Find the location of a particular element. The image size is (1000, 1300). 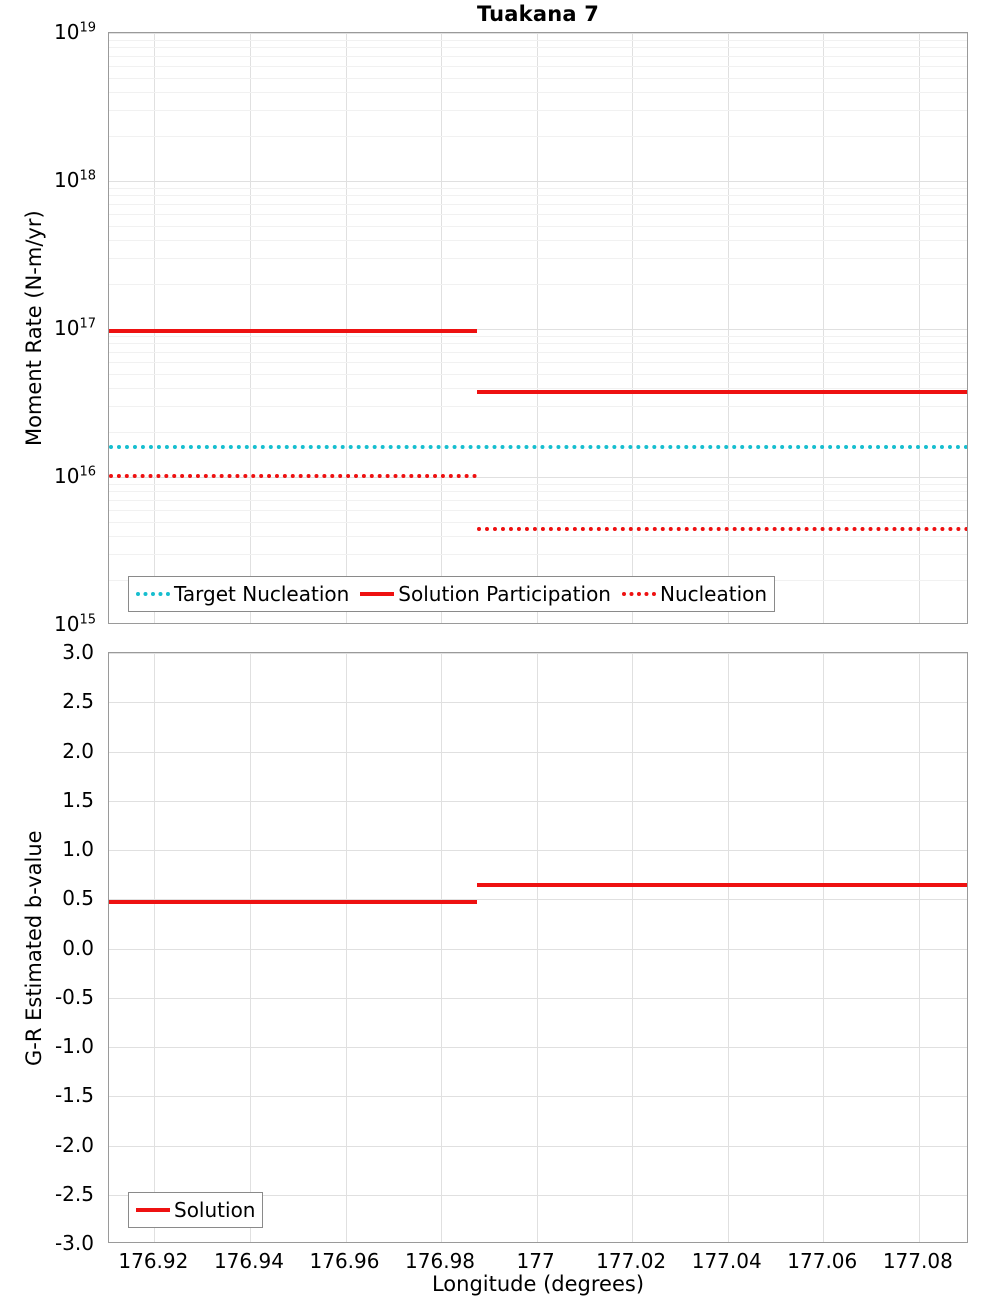

moment-rate-y-tick-labels: 1015 1016 1017 1018 1019 is located at coordinates (51, 328).